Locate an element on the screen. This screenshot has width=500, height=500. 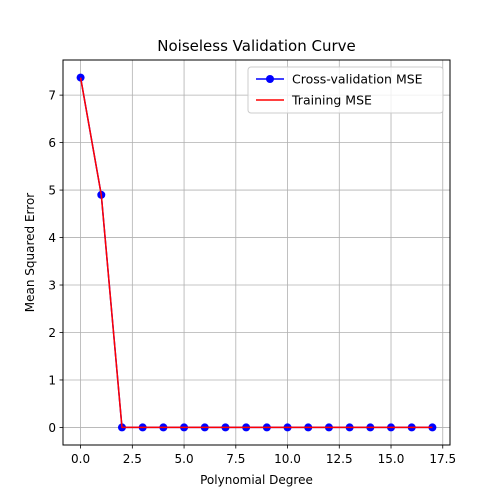
y-tick-label: 2 is located at coordinates (52, 333).